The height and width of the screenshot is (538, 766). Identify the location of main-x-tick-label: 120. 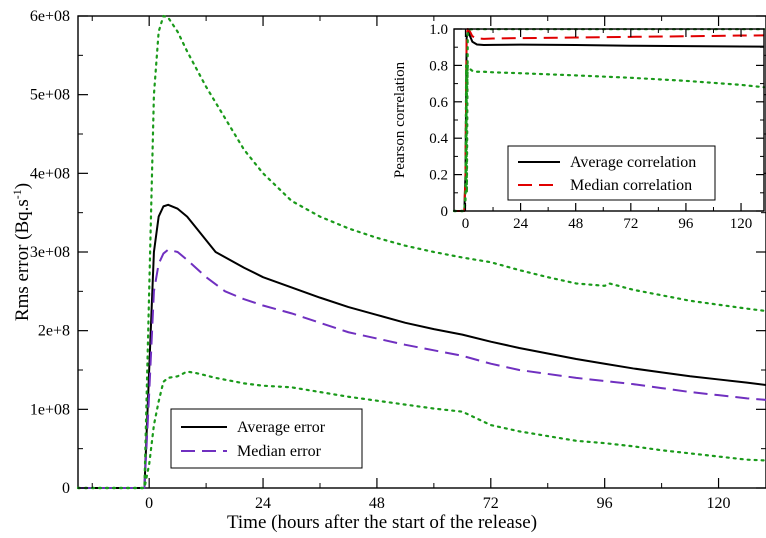
(719, 503).